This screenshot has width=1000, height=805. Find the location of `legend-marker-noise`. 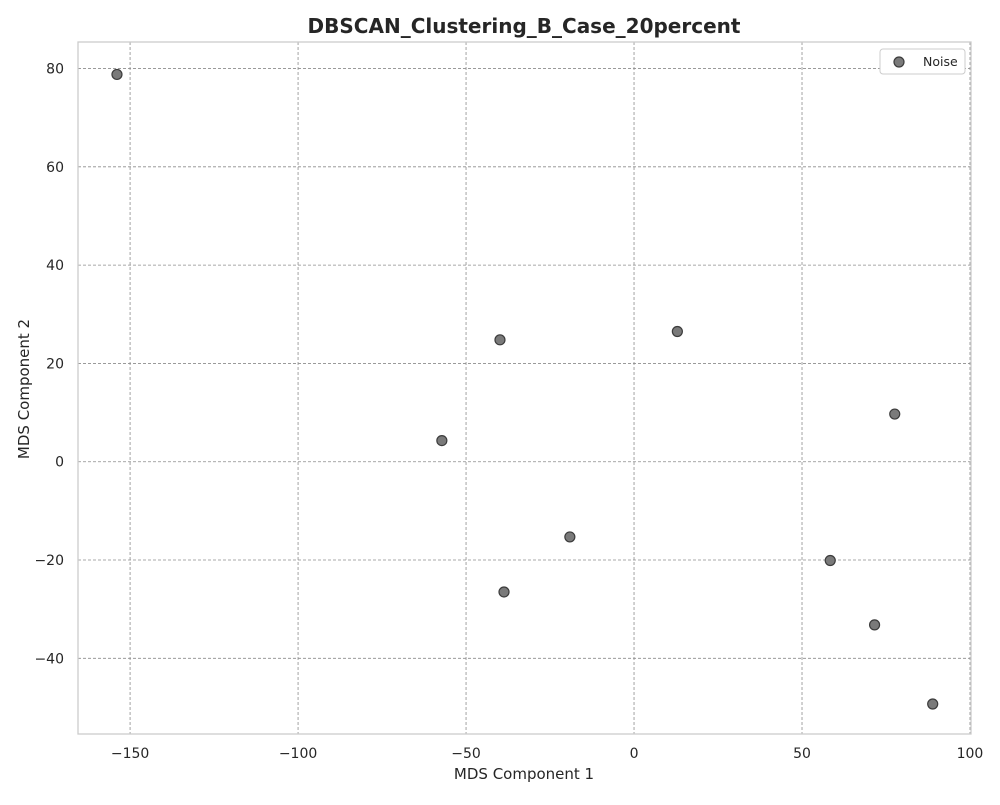

legend-marker-noise is located at coordinates (899, 62).